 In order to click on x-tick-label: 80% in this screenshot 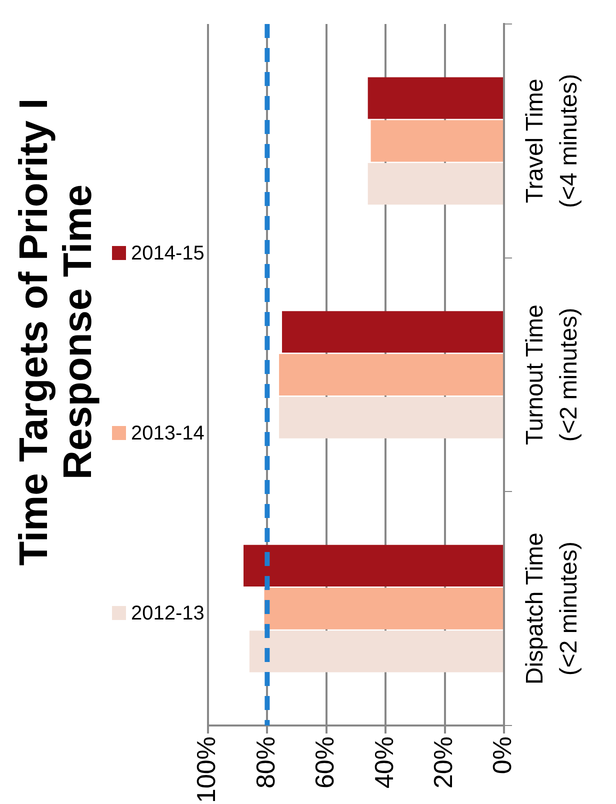, I will do `click(265, 762)`.